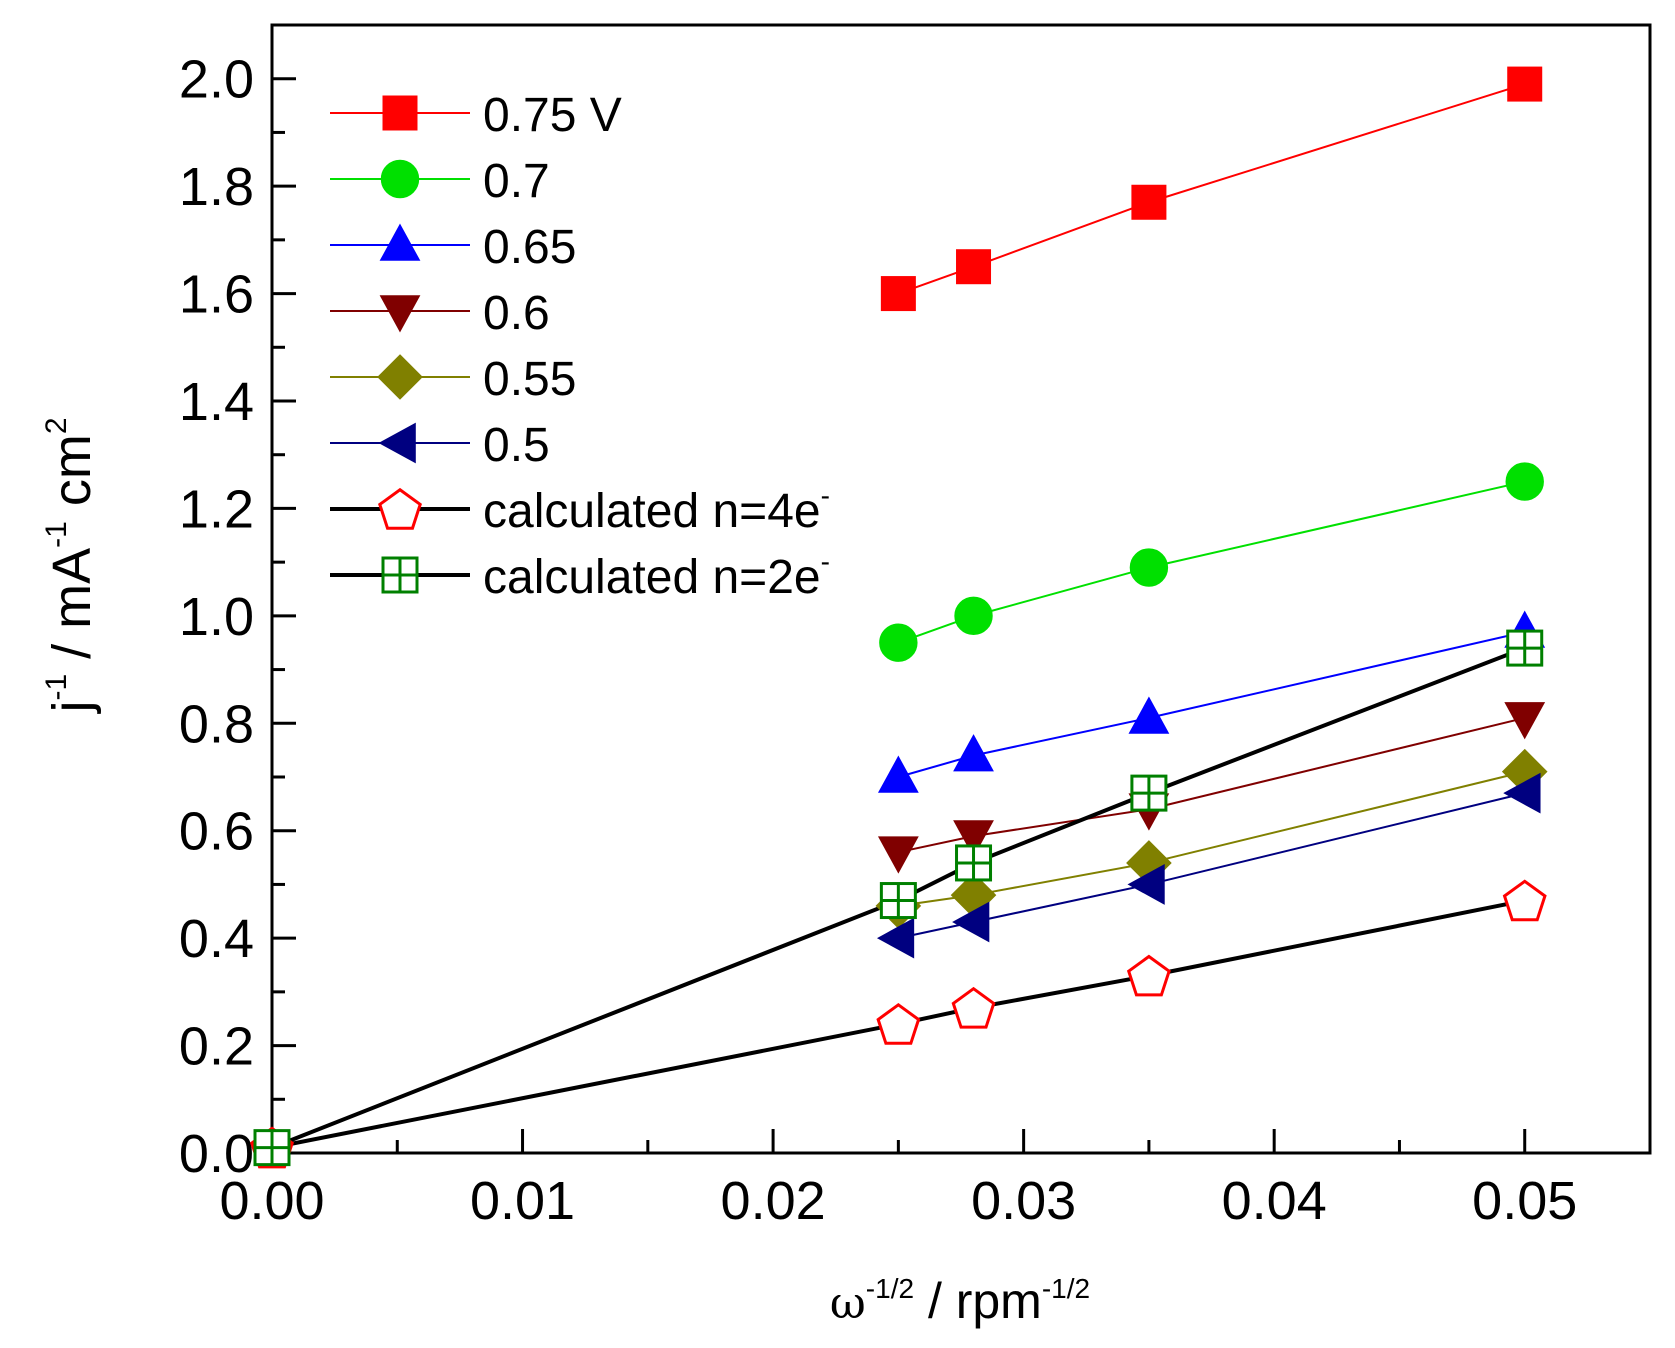  What do you see at coordinates (216, 939) in the screenshot?
I see `y-tick-label: 0.4` at bounding box center [216, 939].